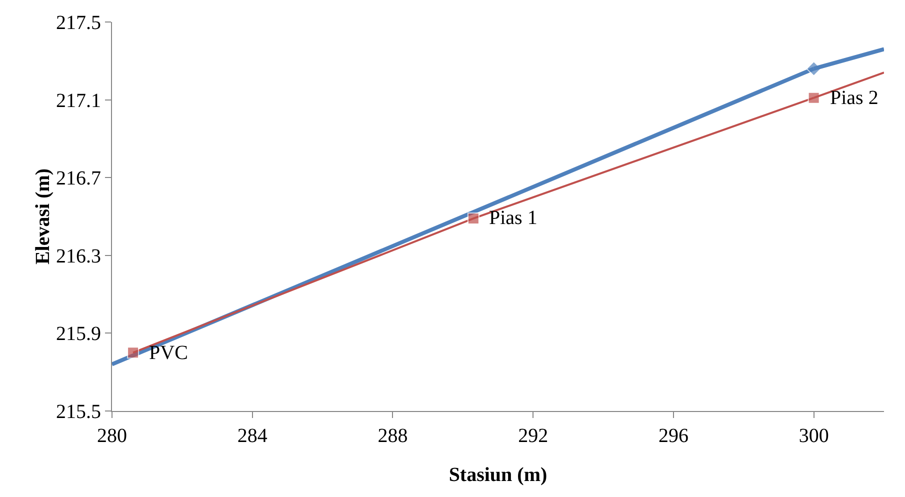  Describe the element at coordinates (813, 436) in the screenshot. I see `x-tick-label: 300` at that location.